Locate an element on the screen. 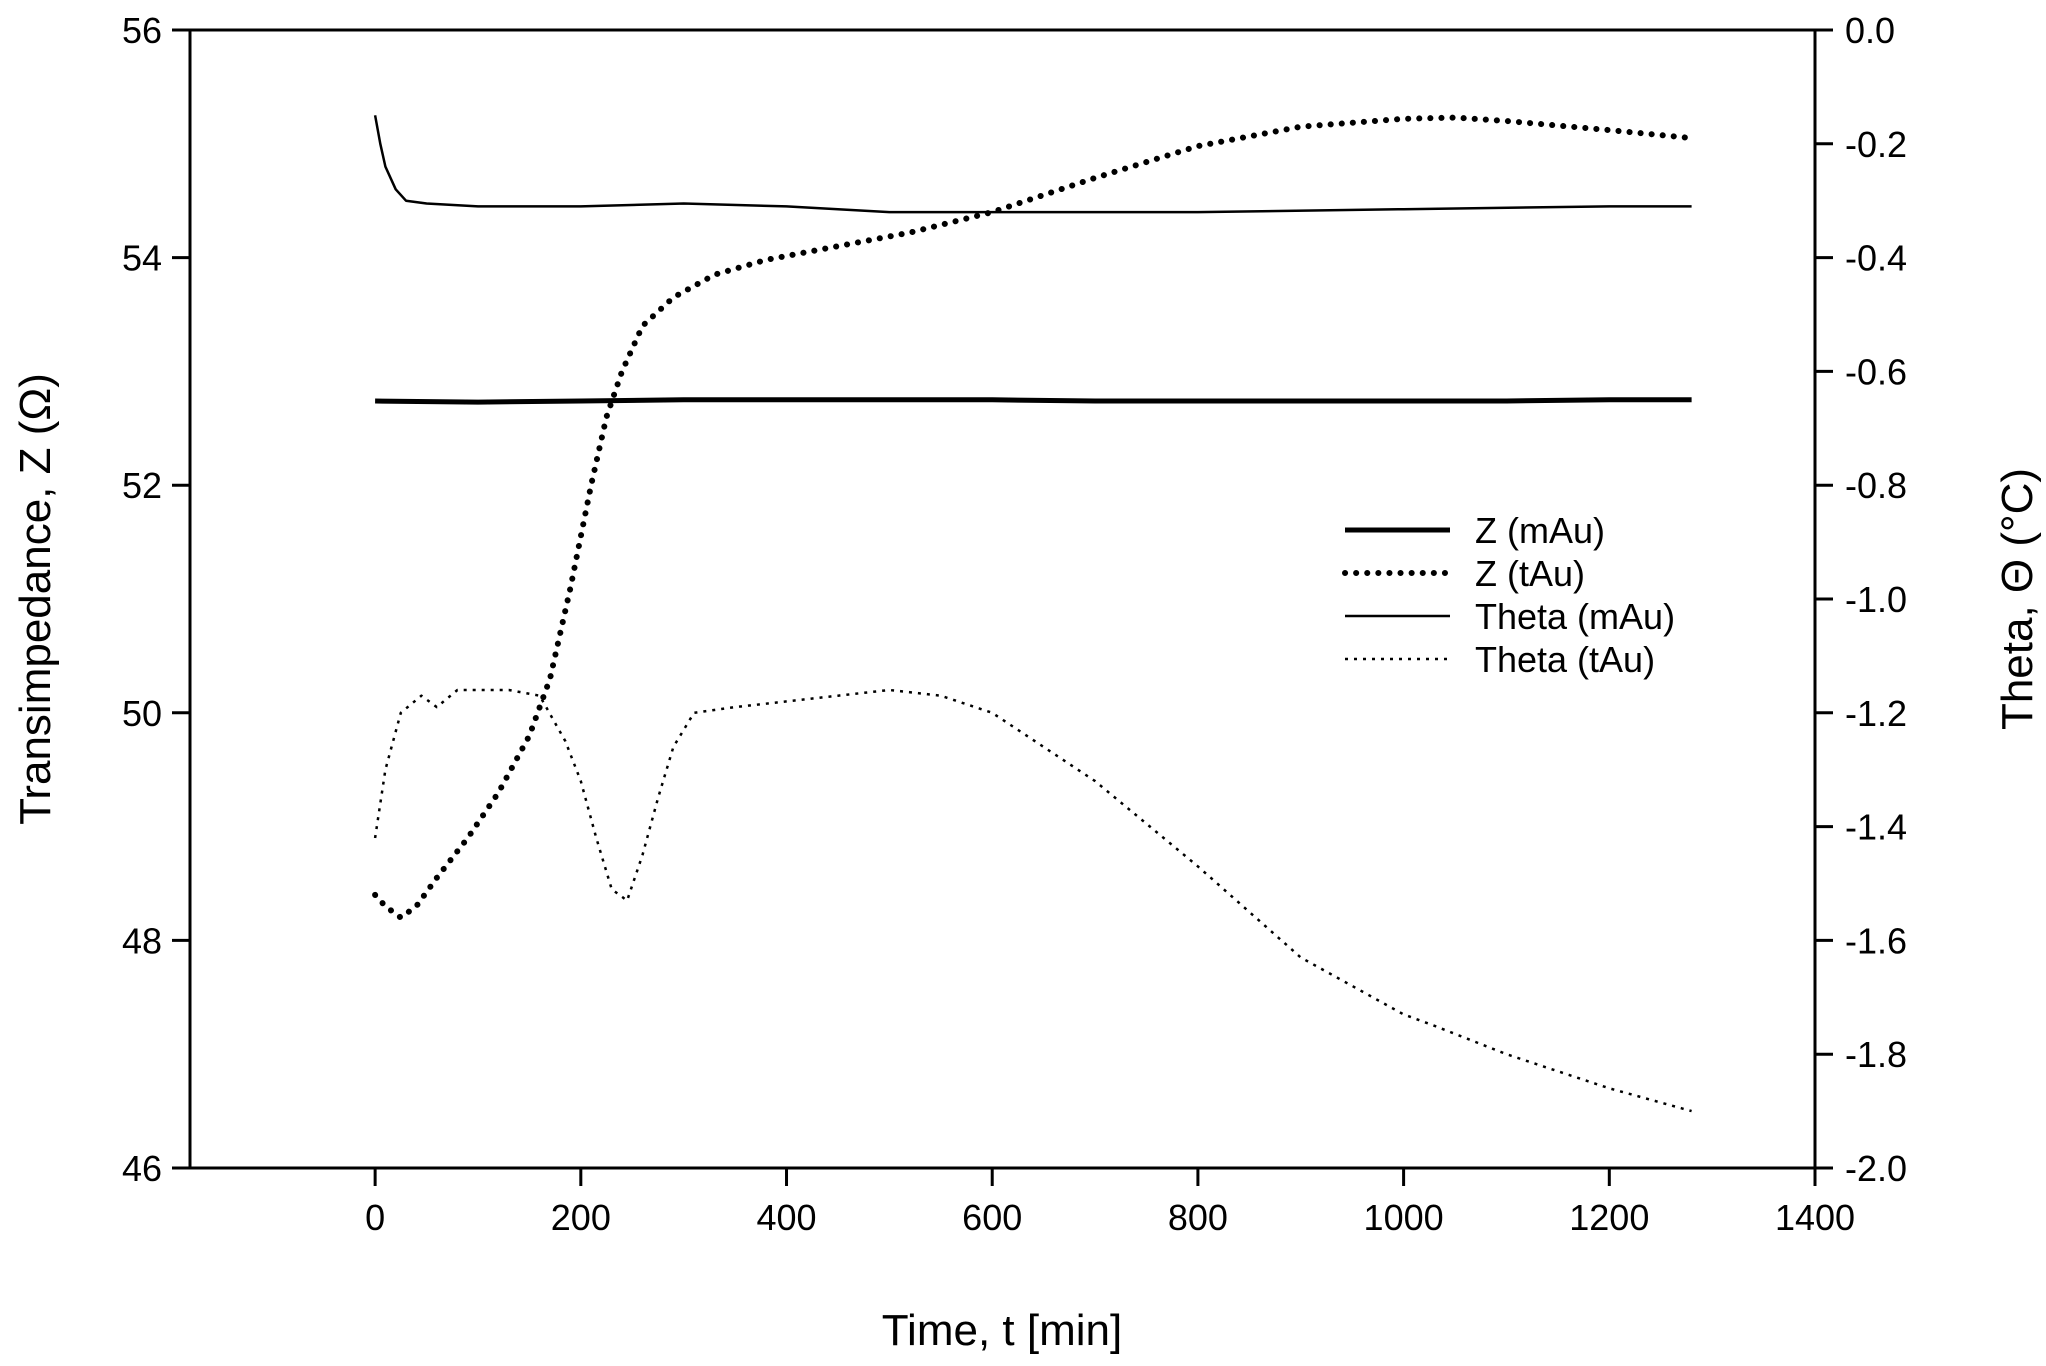 Image resolution: width=2046 pixels, height=1366 pixels. y-right-tick-label: -1.4 is located at coordinates (1876, 827).